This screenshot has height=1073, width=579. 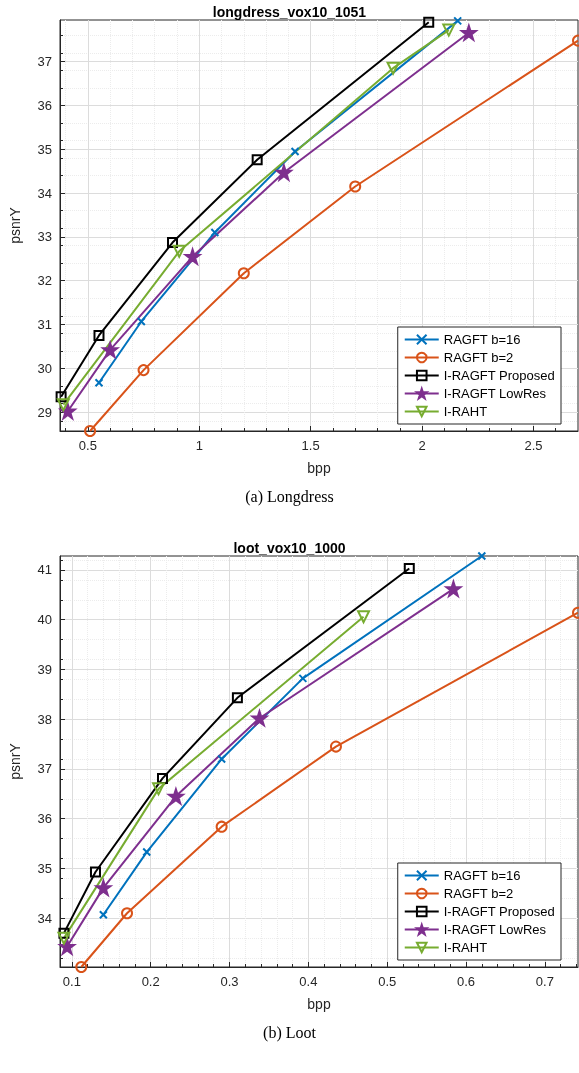 What do you see at coordinates (44, 281) in the screenshot?
I see `y-tick-label: 32` at bounding box center [44, 281].